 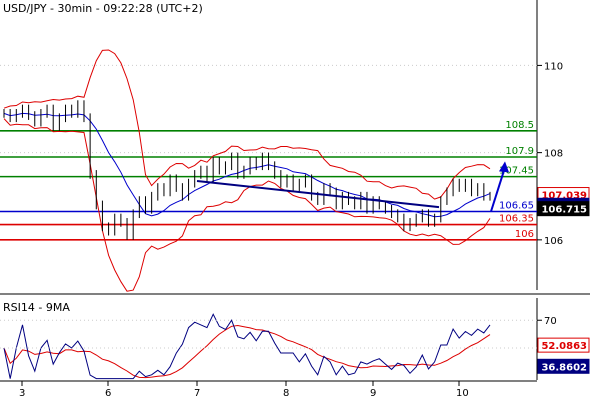 What do you see at coordinates (516, 206) in the screenshot?
I see `level-label: 106.65` at bounding box center [516, 206].